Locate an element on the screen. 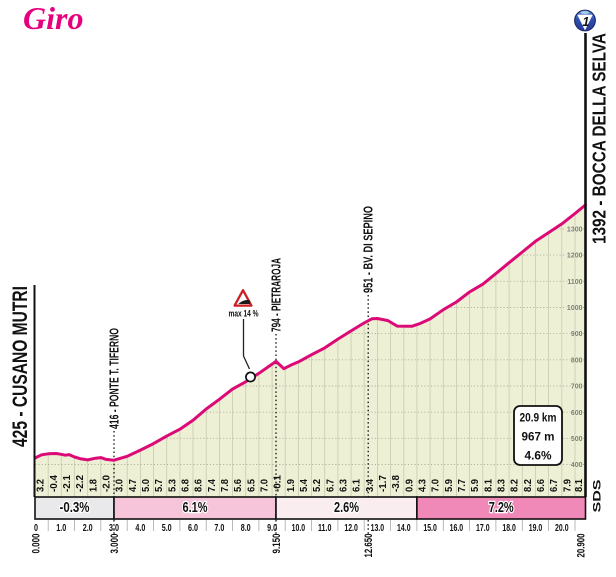 This screenshot has width=616, height=577. svg-text: 4.7 is located at coordinates (133, 485).